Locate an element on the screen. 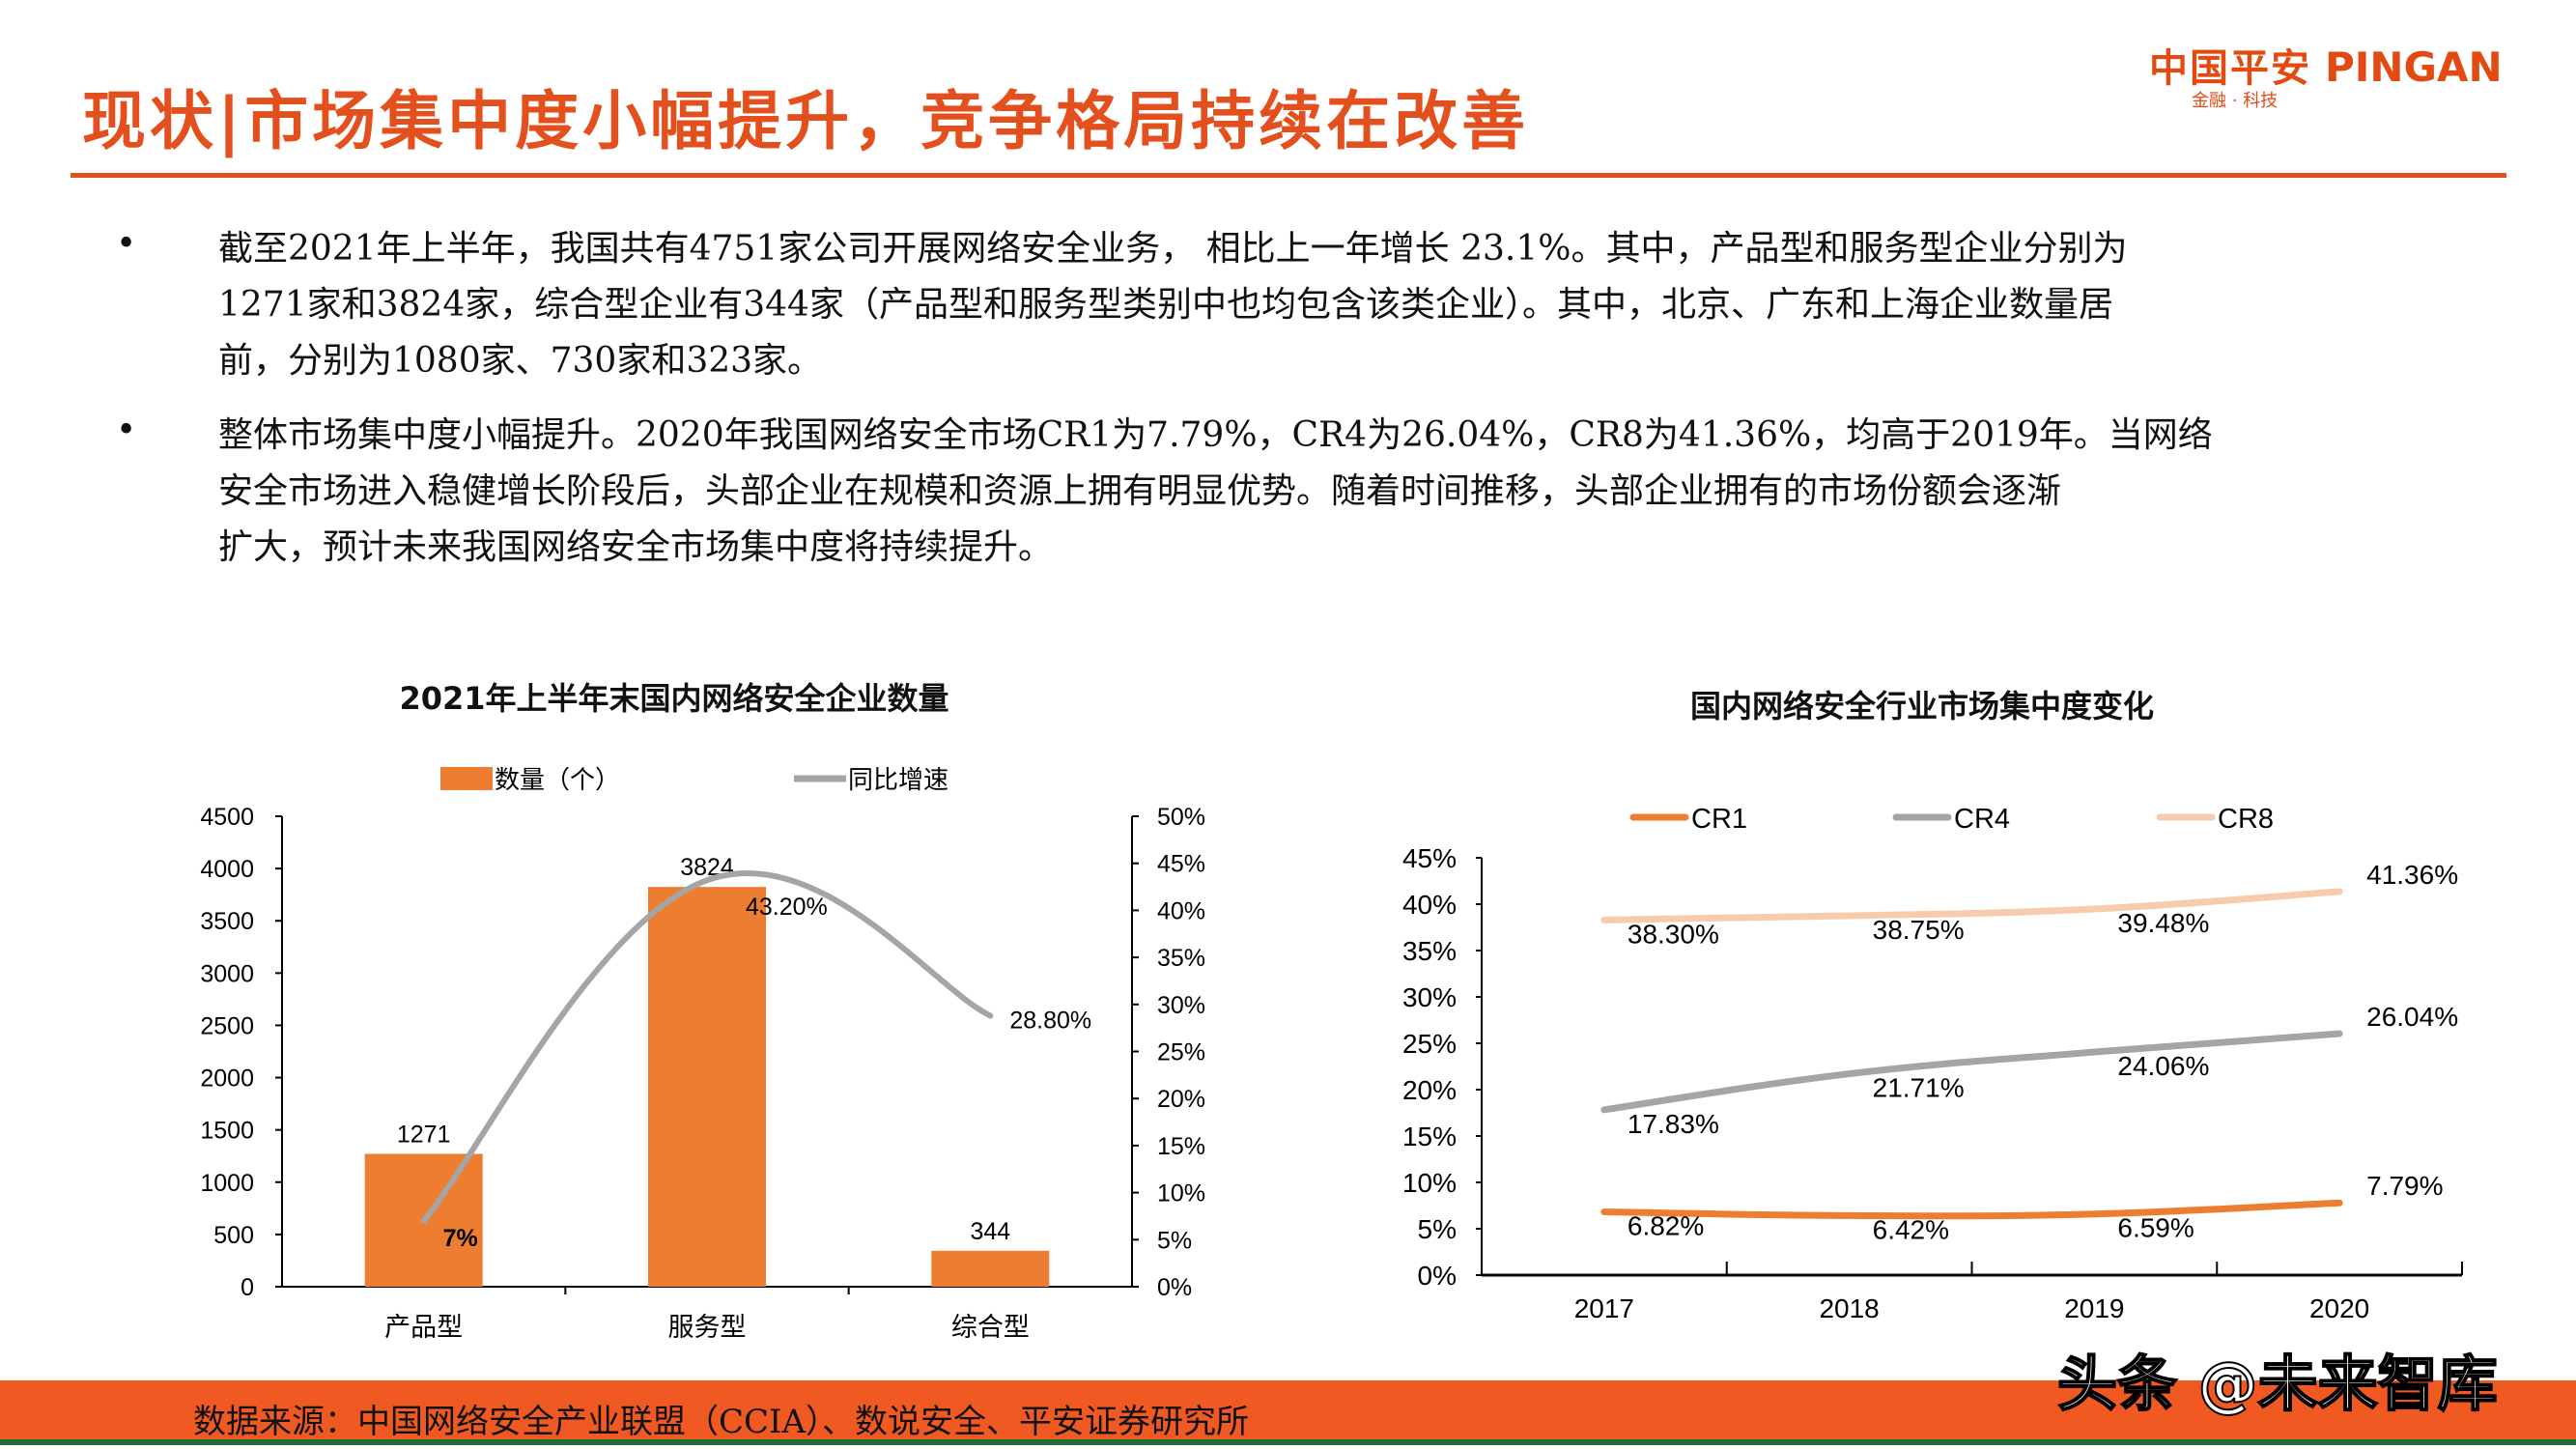 The height and width of the screenshot is (1449, 2576). chart2-x-tick-label: 2017 is located at coordinates (1604, 1308).